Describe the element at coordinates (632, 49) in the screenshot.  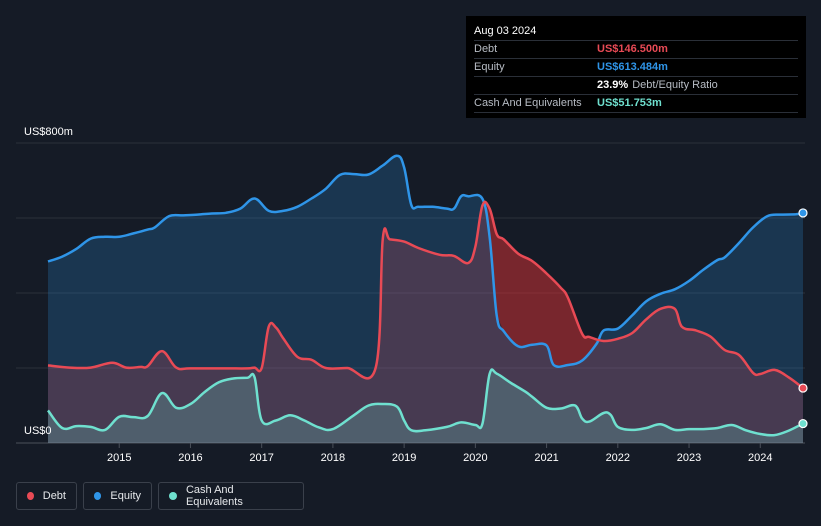
I see `tooltip-debt-value: US$146.500m` at that location.